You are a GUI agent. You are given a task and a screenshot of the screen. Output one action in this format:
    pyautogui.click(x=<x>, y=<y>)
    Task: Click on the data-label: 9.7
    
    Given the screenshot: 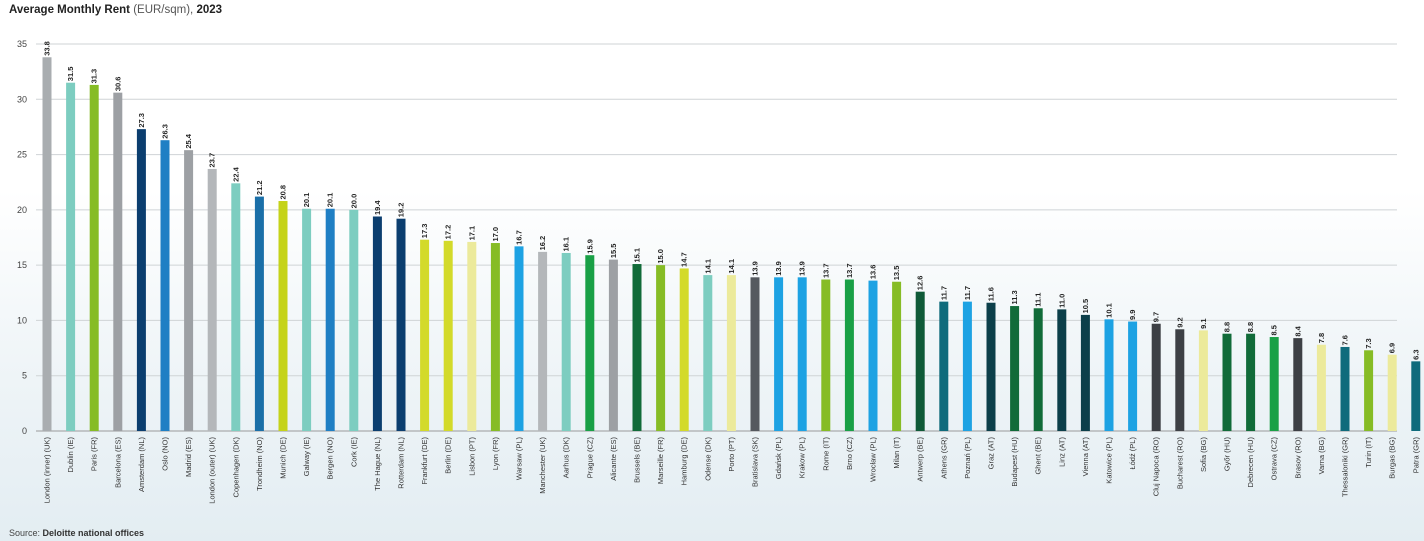 What is the action you would take?
    pyautogui.click(x=1156, y=317)
    